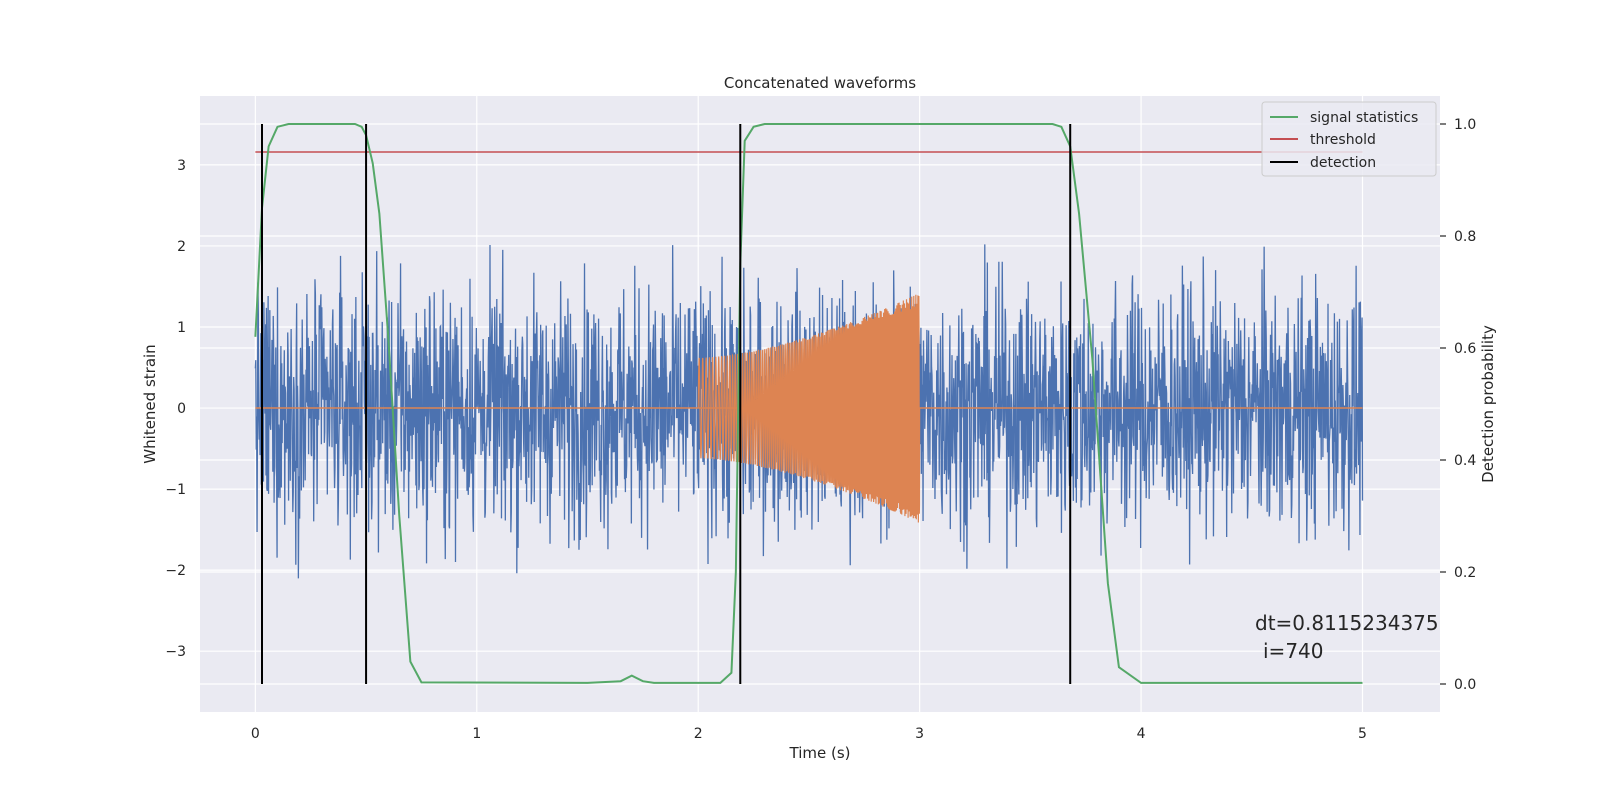  I want to click on y-right-axis-label: Detection probability, so click(1488, 404).